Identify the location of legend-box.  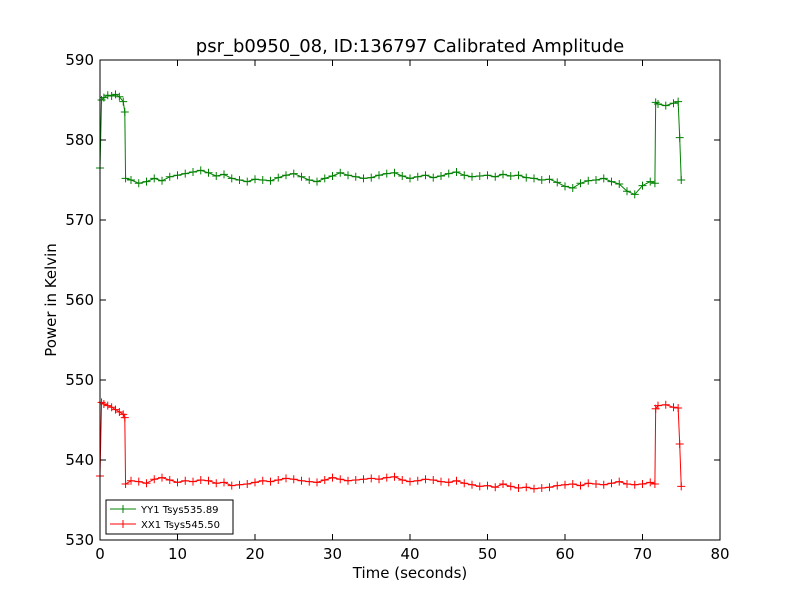
(169, 517).